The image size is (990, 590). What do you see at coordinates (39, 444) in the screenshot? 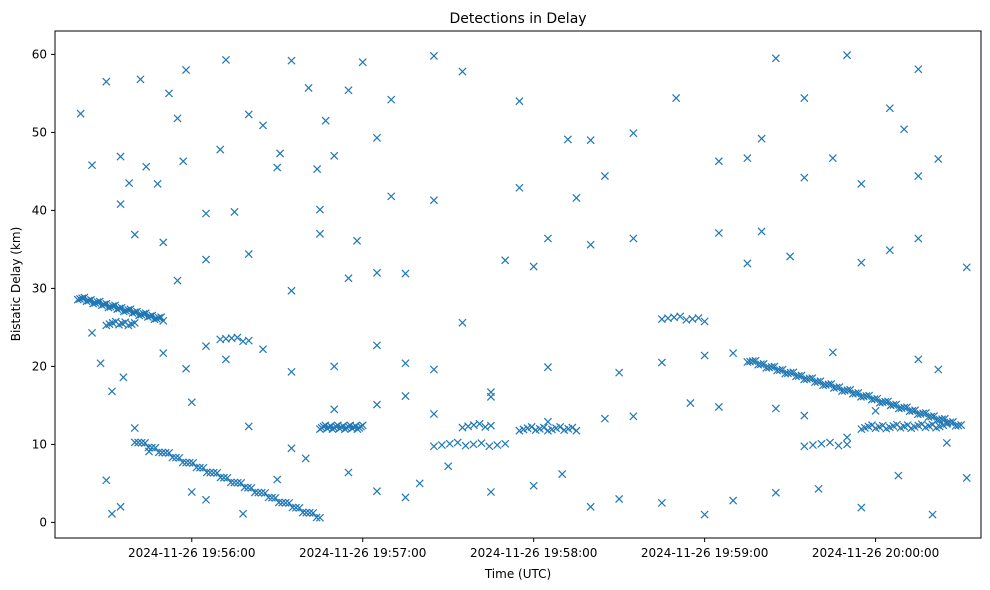
I see `y-tick-label: 10` at bounding box center [39, 444].